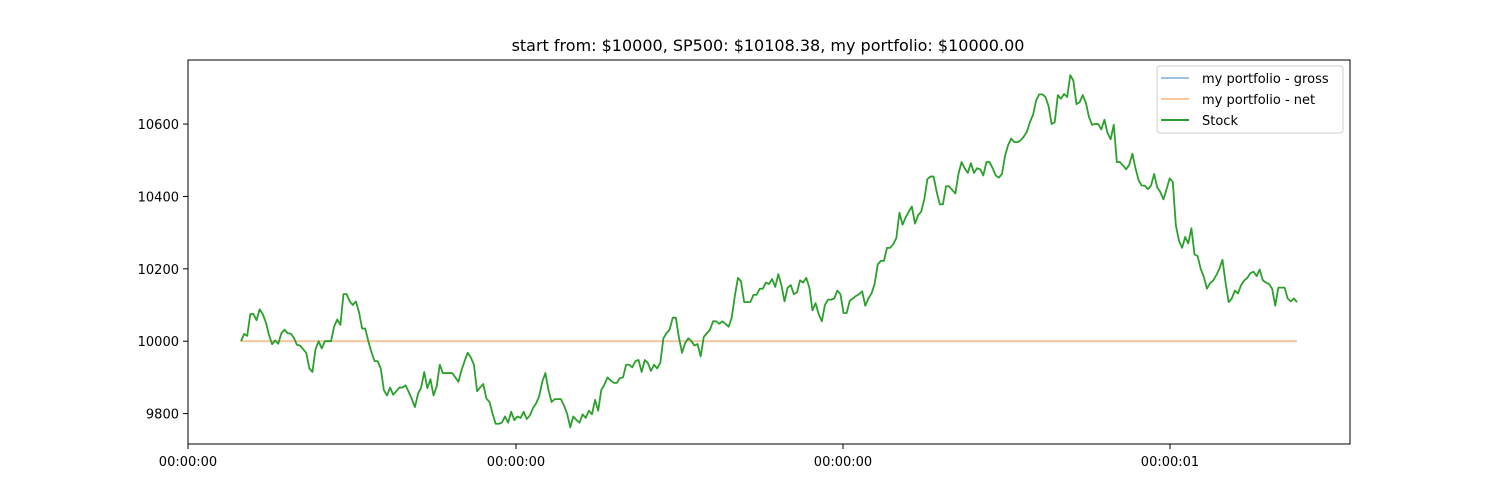 The image size is (1500, 500). I want to click on x-tick-label: 00:00:01, so click(1170, 462).